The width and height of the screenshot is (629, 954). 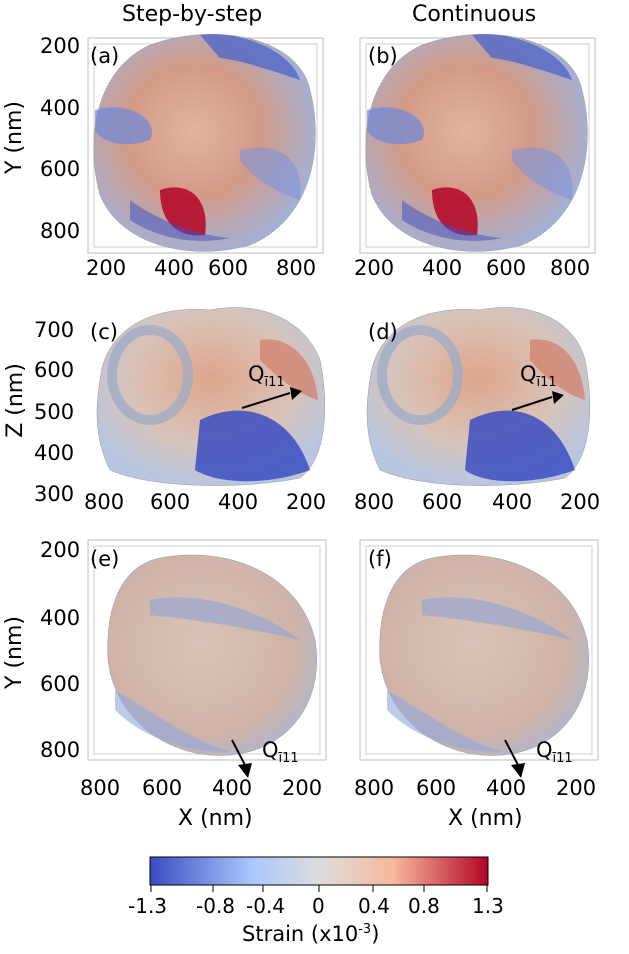 I want to click on row3-x-axis-label-left: X (nm), so click(x=215, y=818).